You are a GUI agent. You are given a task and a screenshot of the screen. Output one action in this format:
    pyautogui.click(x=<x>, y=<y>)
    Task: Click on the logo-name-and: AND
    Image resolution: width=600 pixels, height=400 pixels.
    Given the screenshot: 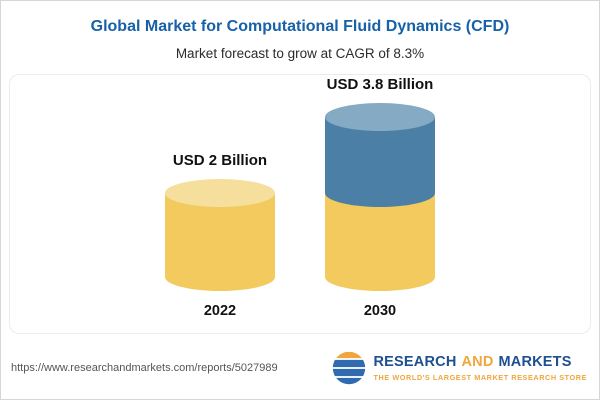 What is the action you would take?
    pyautogui.click(x=477, y=362)
    